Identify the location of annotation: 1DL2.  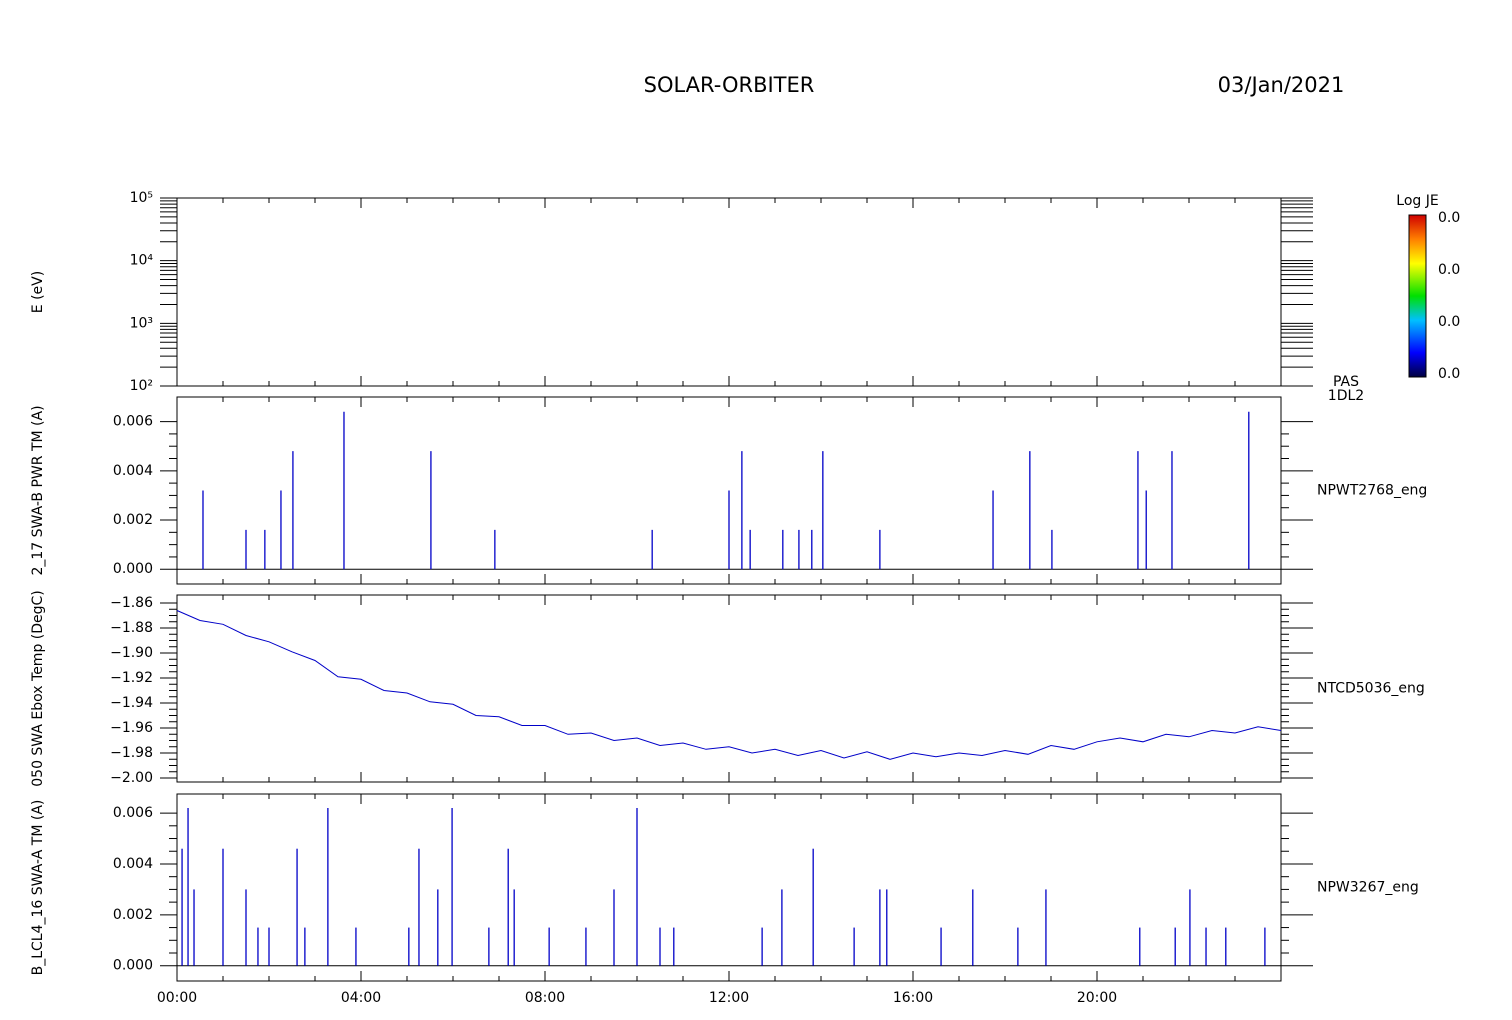
(1346, 396).